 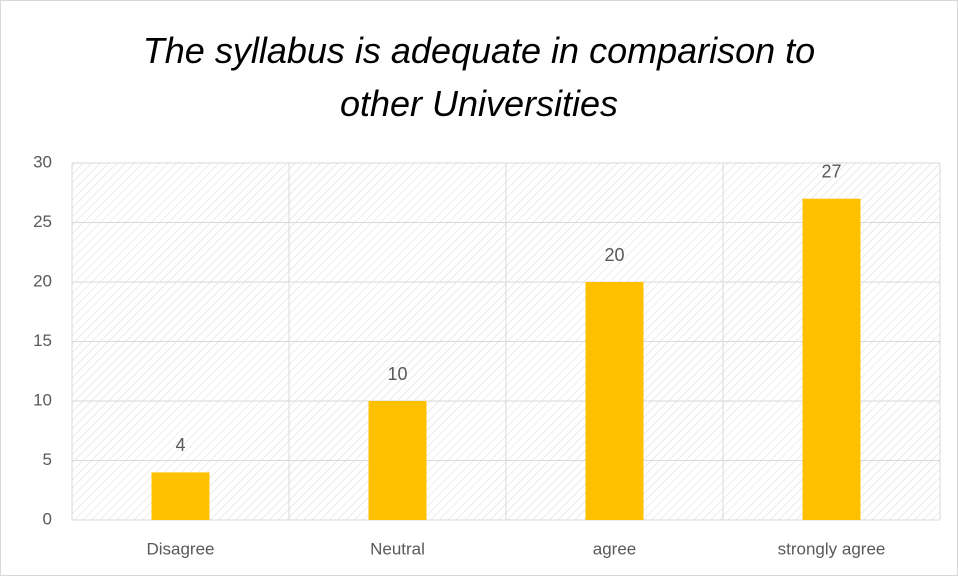 What do you see at coordinates (47, 518) in the screenshot?
I see `y-tick-label: 0` at bounding box center [47, 518].